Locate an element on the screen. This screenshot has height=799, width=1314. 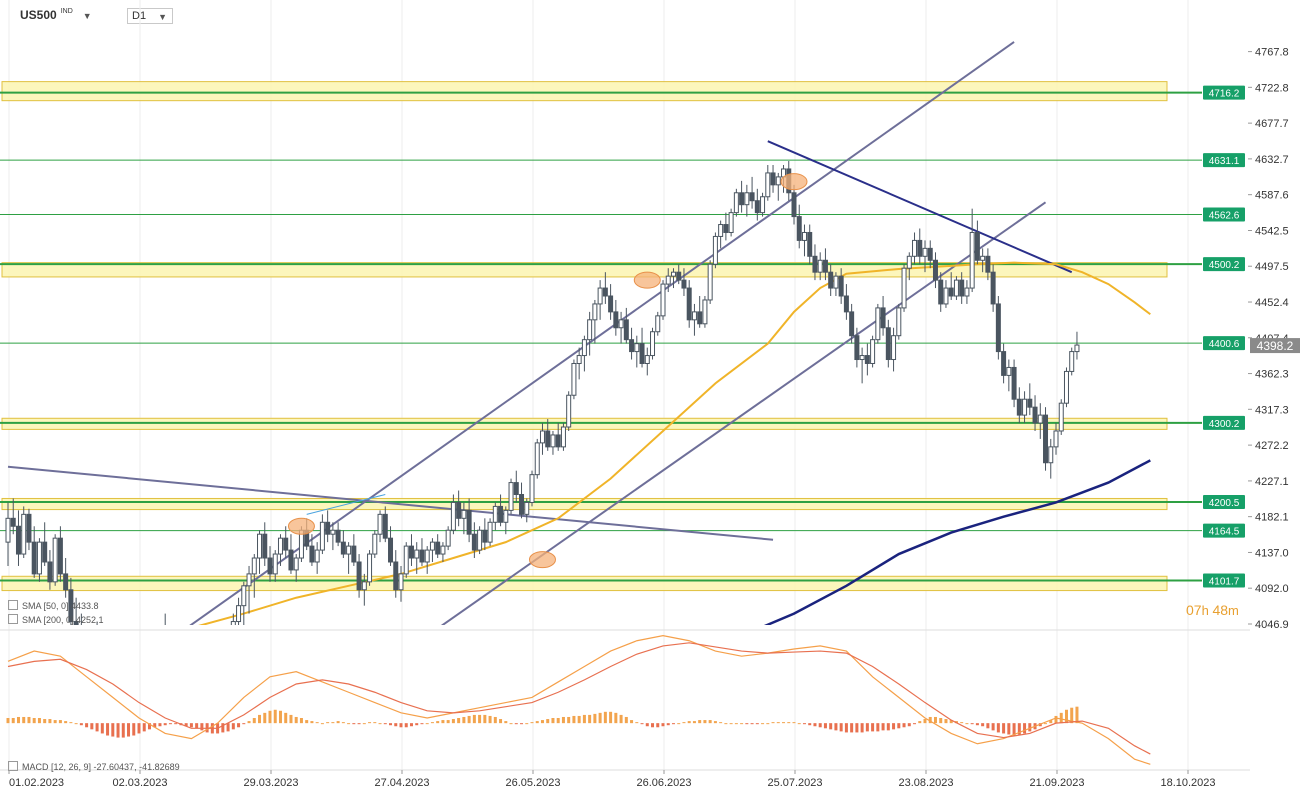
chevron-down-icon: ▼ is located at coordinates (163, 17).